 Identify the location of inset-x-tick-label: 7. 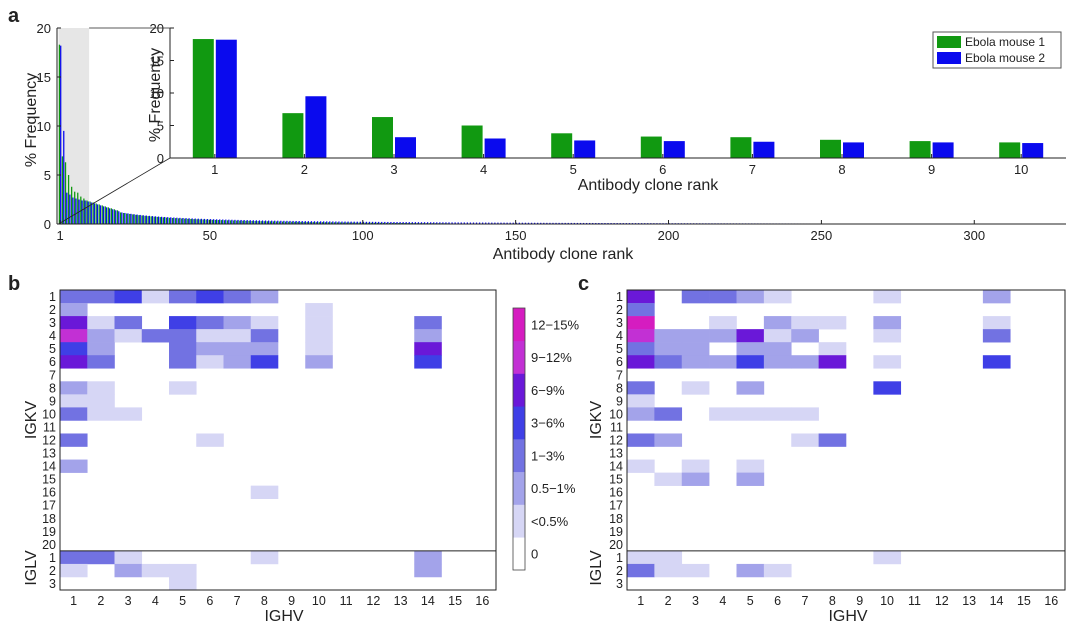
(752, 169).